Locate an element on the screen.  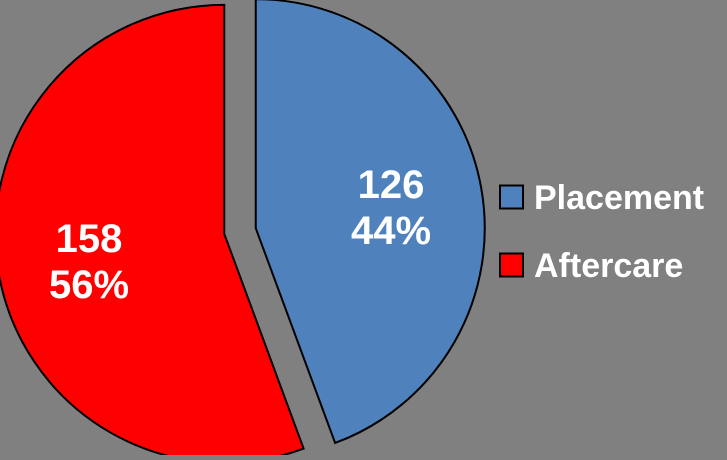
slice-value-label-aftercare: 158 is located at coordinates (89, 239).